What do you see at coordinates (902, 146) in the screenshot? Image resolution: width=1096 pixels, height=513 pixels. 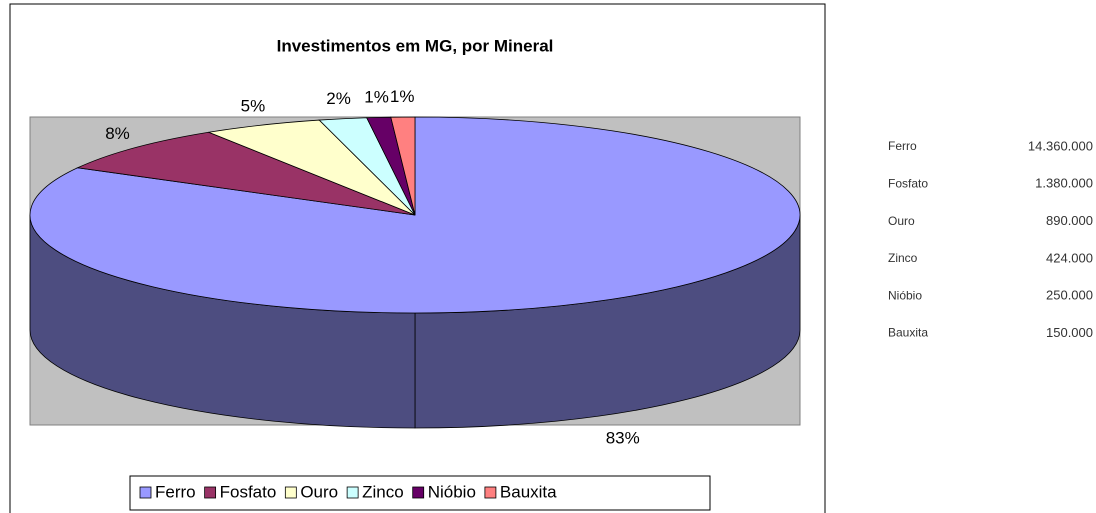 I see `table-name: Ferro` at bounding box center [902, 146].